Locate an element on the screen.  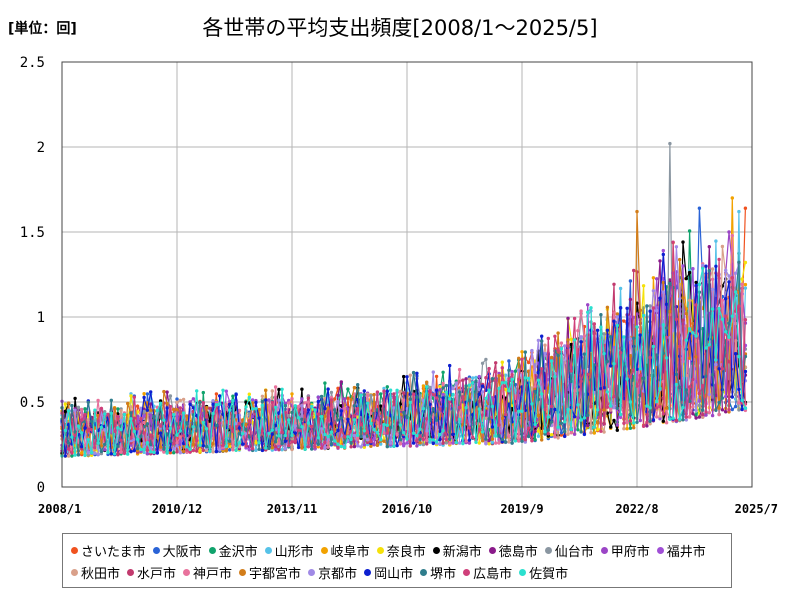
y-tick-label: 2 is located at coordinates (41, 148).